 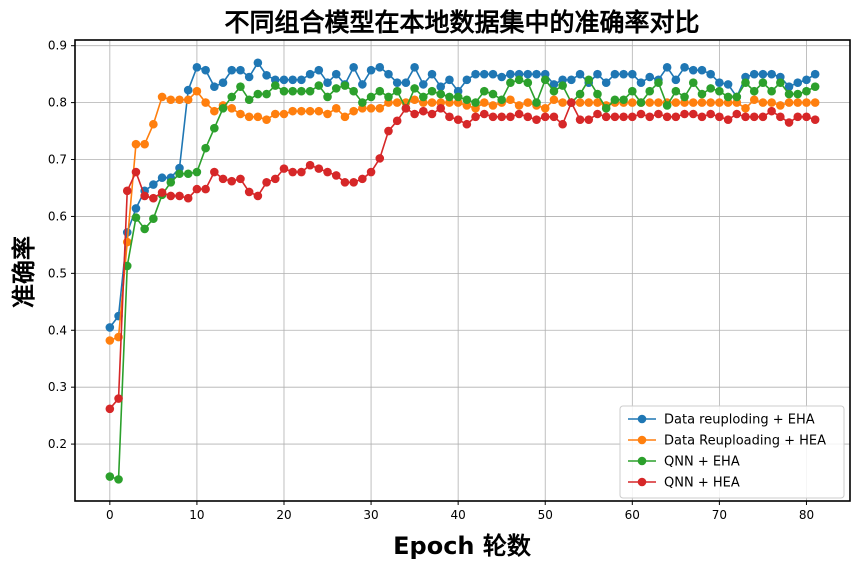 I want to click on legend-item: Data Reuploading + HEA, so click(x=727, y=441).